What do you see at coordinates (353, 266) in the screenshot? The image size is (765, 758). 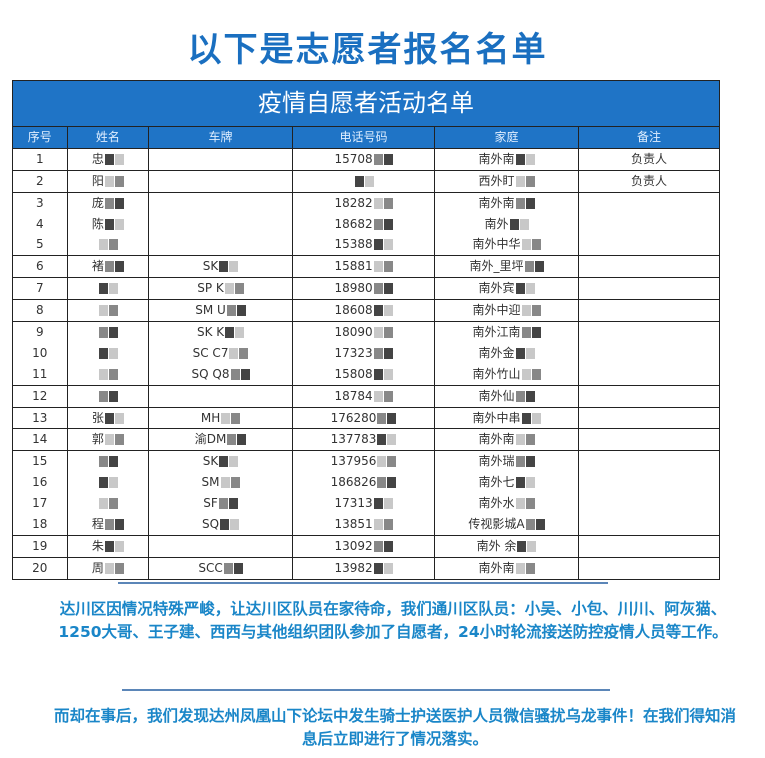 I see `cell-text: 15881` at bounding box center [353, 266].